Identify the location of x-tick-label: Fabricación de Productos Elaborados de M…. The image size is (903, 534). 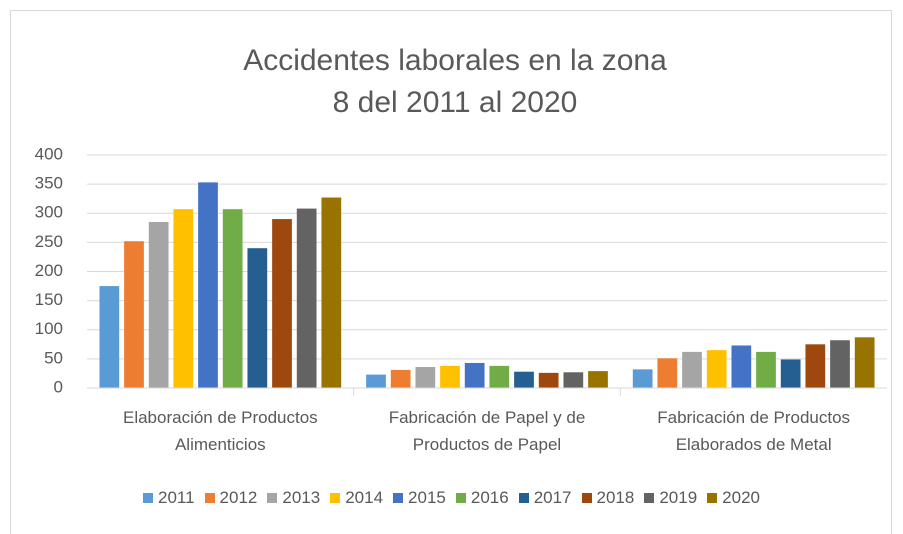
(754, 431).